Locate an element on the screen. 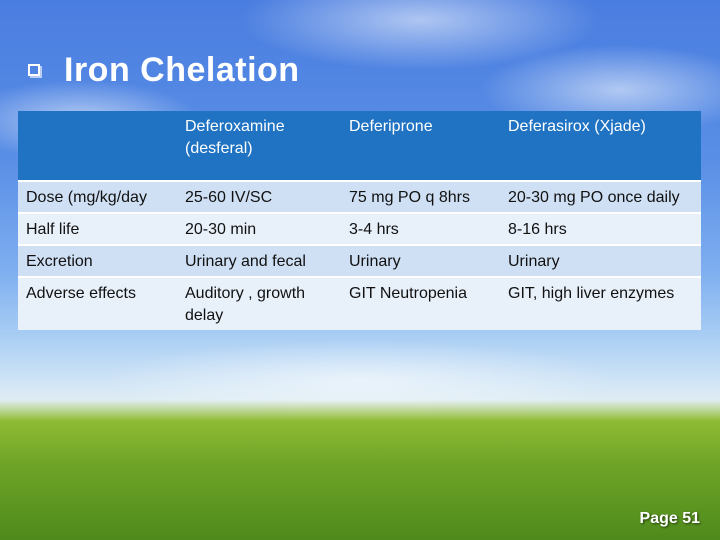 Image resolution: width=720 pixels, height=540 pixels. row-label-cell: Adverse effects is located at coordinates (97, 303).